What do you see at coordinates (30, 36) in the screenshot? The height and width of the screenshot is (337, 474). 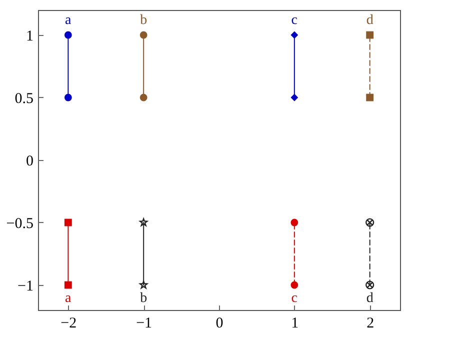 I see `y-tick-label: 1` at bounding box center [30, 36].